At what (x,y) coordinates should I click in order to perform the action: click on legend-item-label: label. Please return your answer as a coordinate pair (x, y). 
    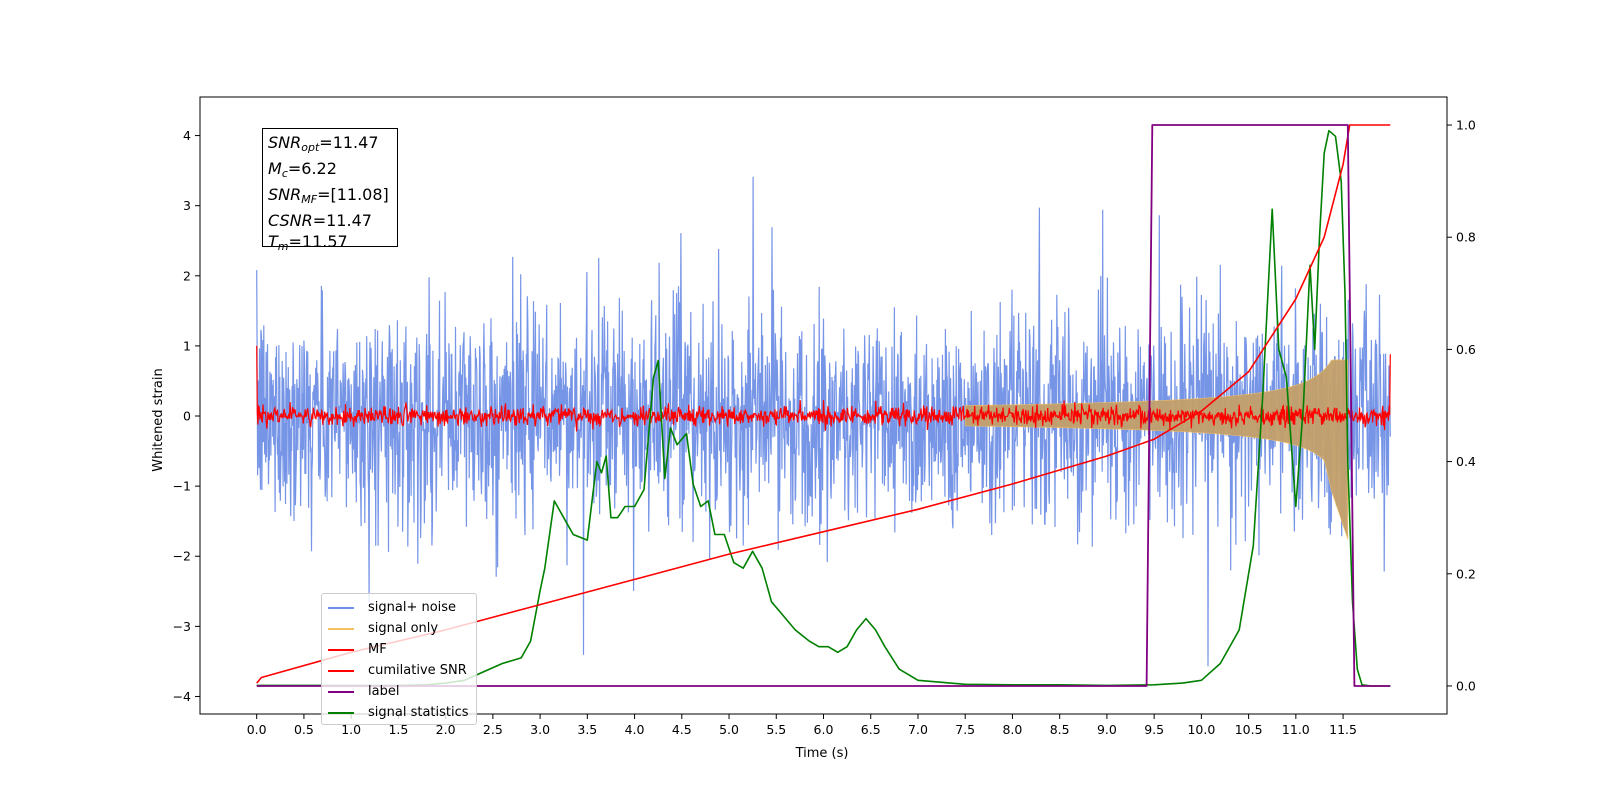
    Looking at the image, I should click on (399, 691).